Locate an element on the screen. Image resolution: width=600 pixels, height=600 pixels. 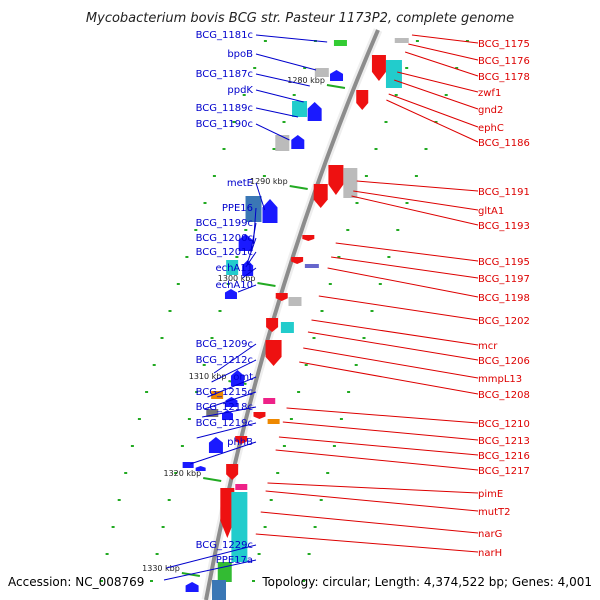
gene-label-left: PPE16 is located at coordinates (237, 208).